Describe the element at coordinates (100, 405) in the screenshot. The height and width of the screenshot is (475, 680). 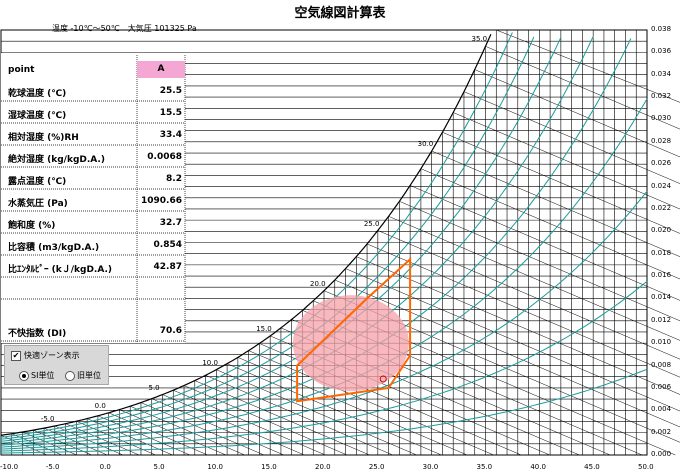
I see `saturation-temp-label: 0.0` at that location.